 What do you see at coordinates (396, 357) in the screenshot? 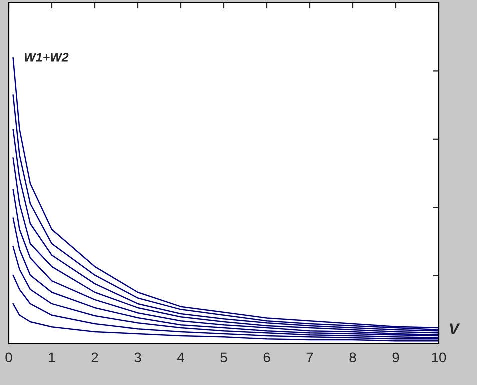
I see `x-tick-label: 9` at bounding box center [396, 357].